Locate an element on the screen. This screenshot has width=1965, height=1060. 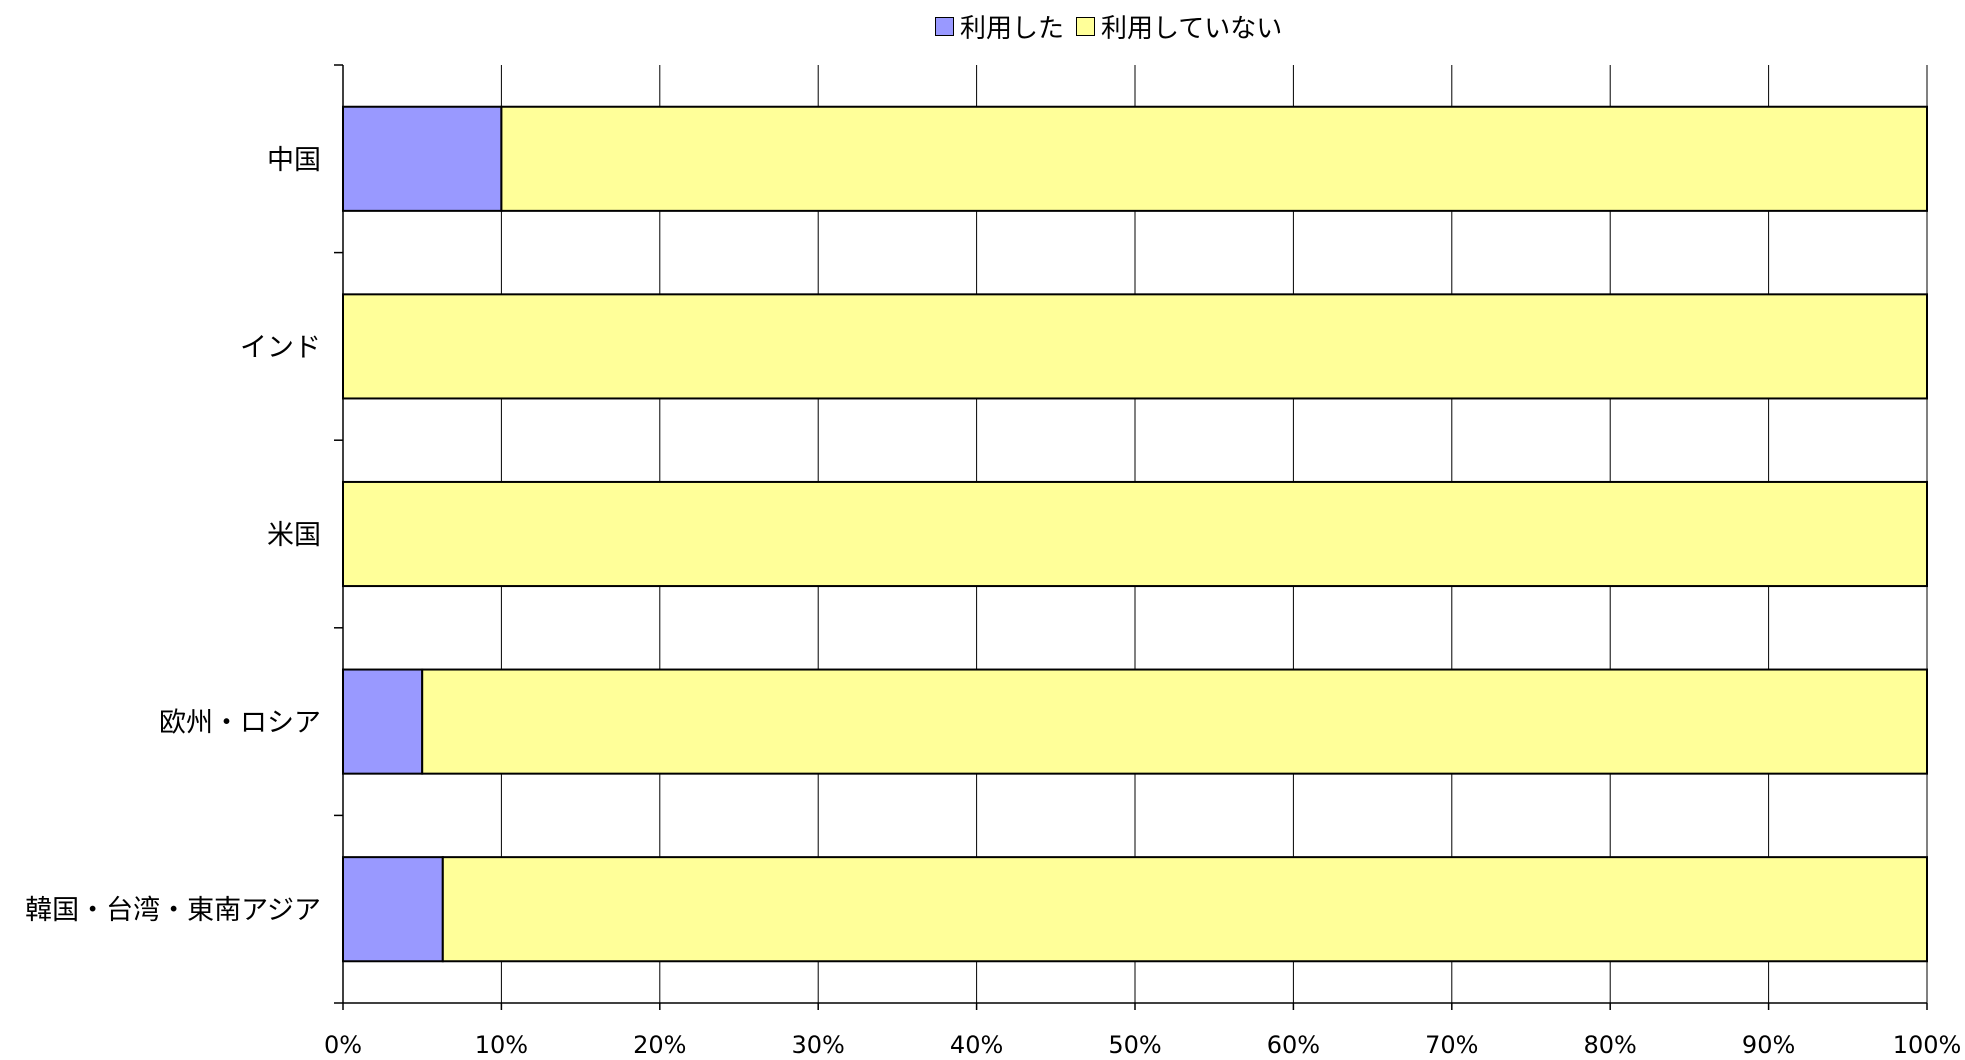
x-tick-label: 70% is located at coordinates (1451, 1045).